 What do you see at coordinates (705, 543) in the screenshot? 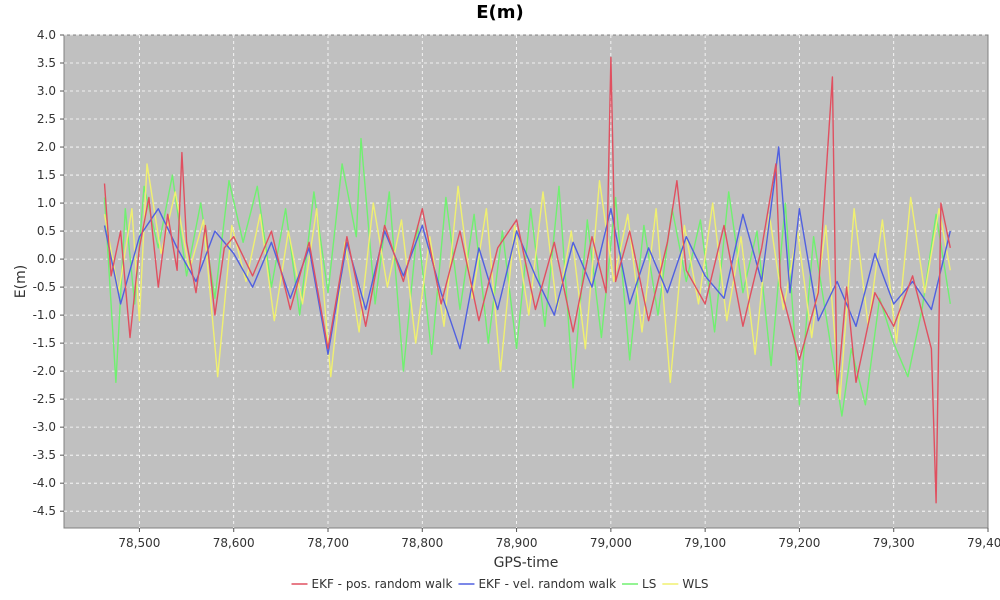
I see `x-tick-label: 79,100` at bounding box center [705, 543].